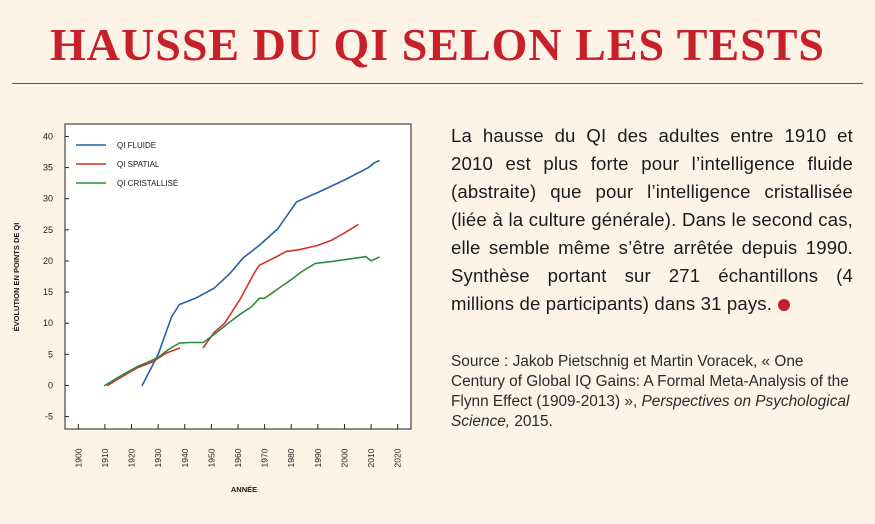 This screenshot has height=524, width=875. What do you see at coordinates (158, 457) in the screenshot?
I see `x-tick-label: 1930` at bounding box center [158, 457].